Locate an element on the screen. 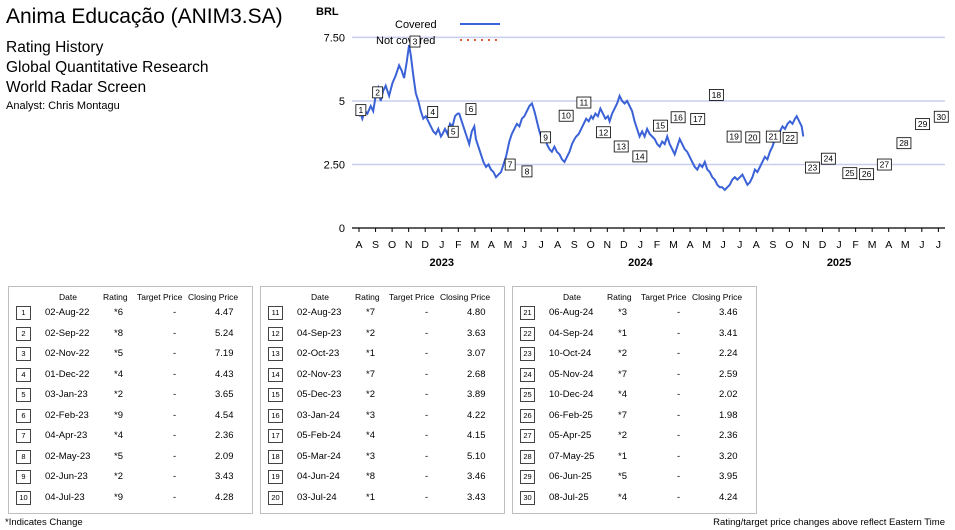 The width and height of the screenshot is (955, 530). cell-num: 29 is located at coordinates (527, 477).